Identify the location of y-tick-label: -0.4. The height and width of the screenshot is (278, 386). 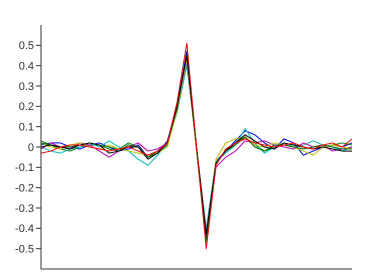
(24, 229).